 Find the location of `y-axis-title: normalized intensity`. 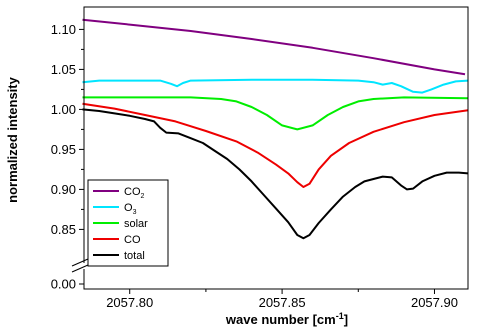

y-axis-title: normalized intensity is located at coordinates (12, 139).